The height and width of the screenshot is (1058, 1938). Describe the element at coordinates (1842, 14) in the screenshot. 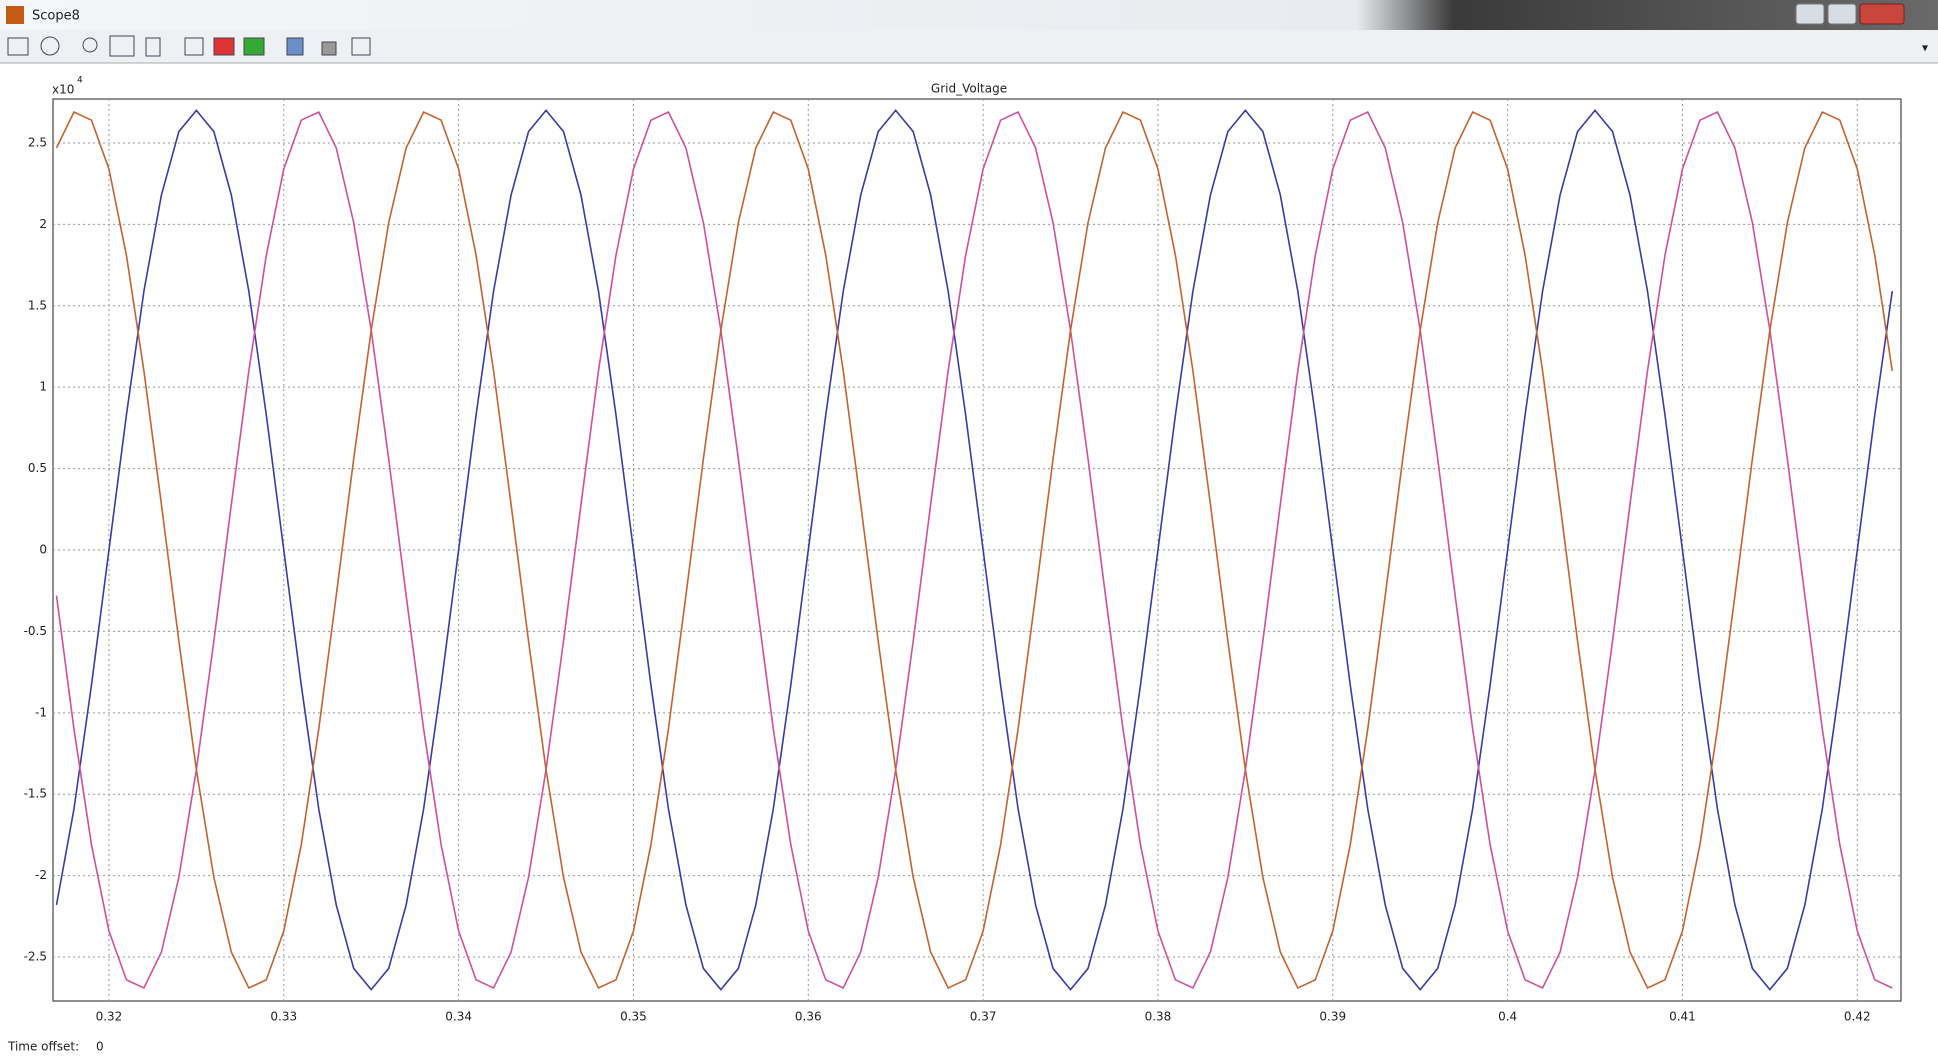

I see `maximize-button` at that location.